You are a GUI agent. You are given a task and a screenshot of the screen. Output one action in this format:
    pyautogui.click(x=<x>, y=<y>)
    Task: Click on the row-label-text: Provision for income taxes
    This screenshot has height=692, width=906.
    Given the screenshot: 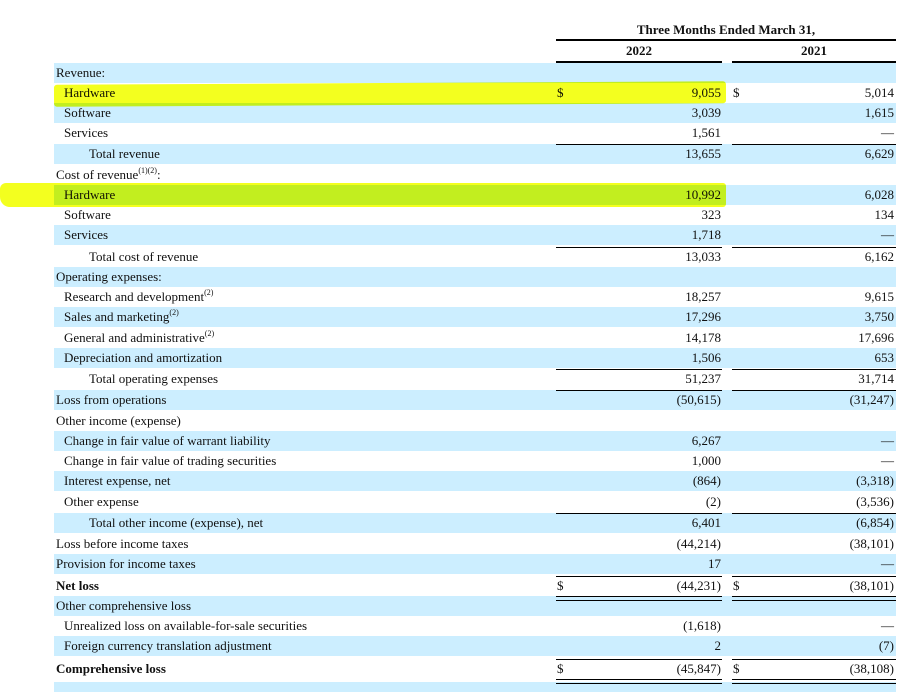 What is the action you would take?
    pyautogui.click(x=126, y=563)
    